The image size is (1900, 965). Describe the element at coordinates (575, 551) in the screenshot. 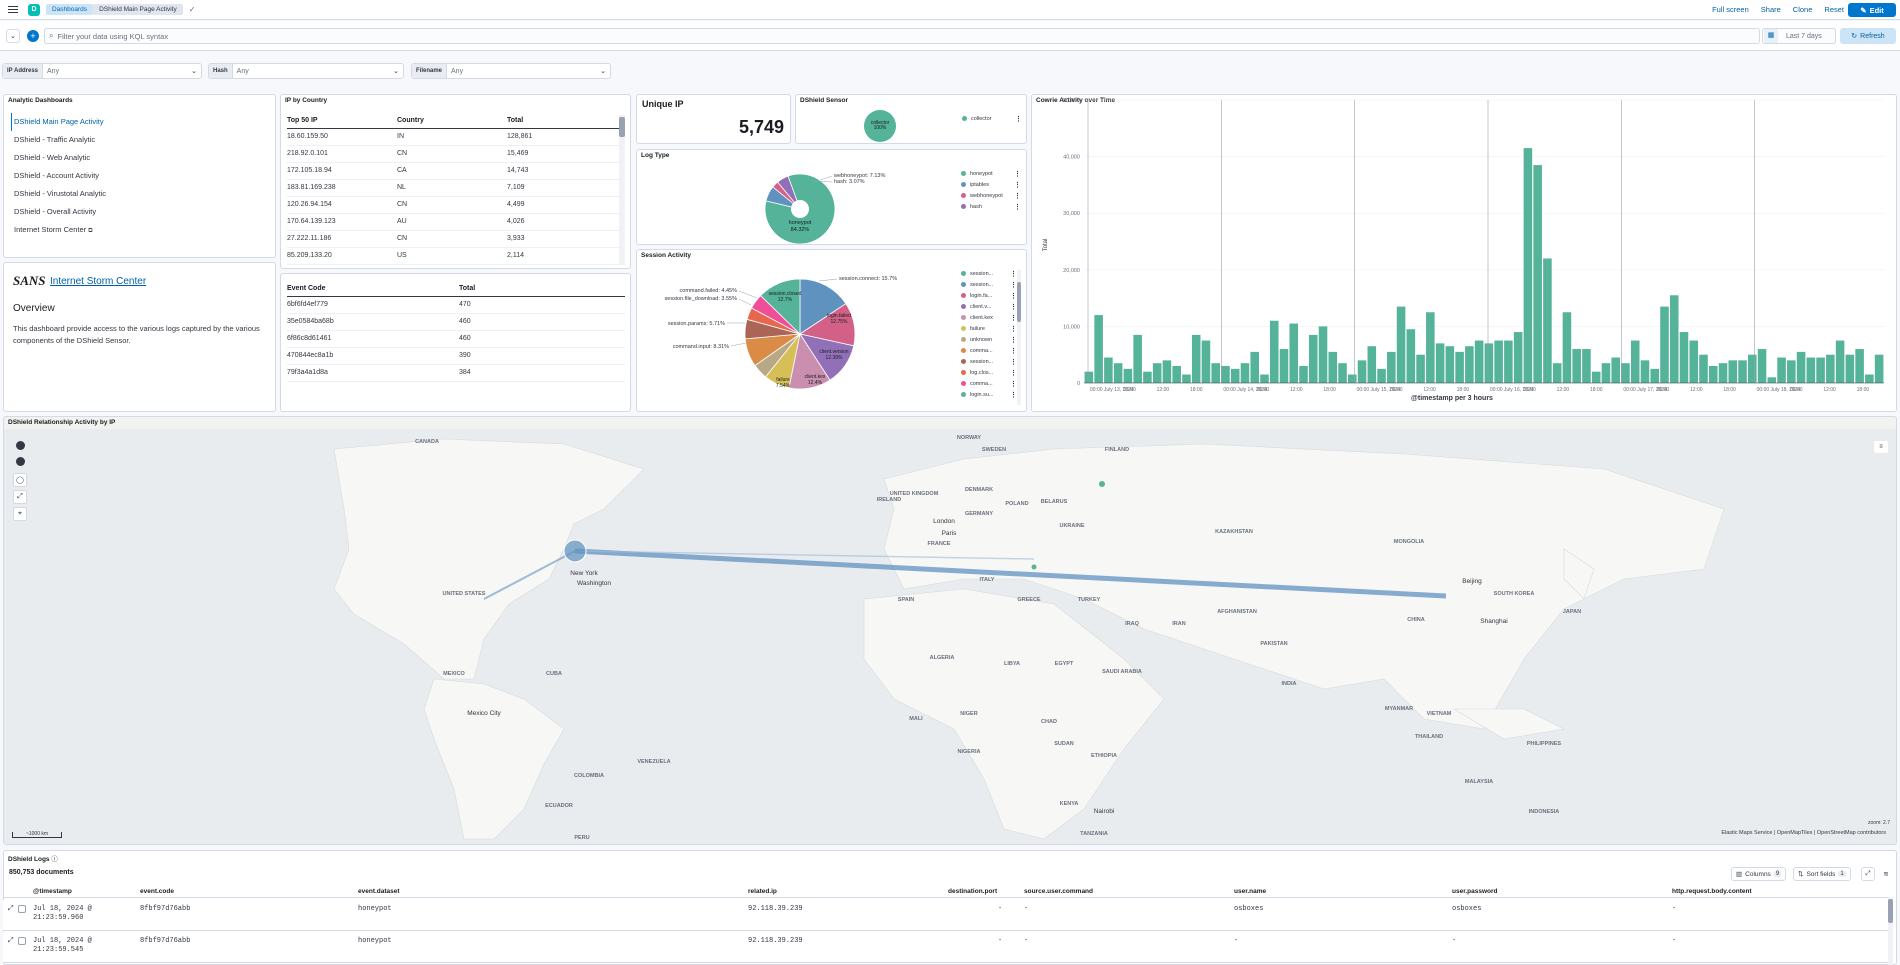

I see `source-ip-marker` at that location.